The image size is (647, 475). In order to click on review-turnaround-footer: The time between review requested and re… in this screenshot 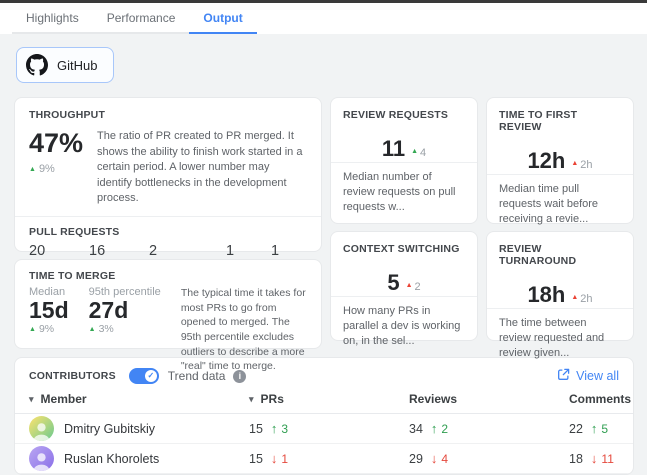, I will do `click(560, 339)`.